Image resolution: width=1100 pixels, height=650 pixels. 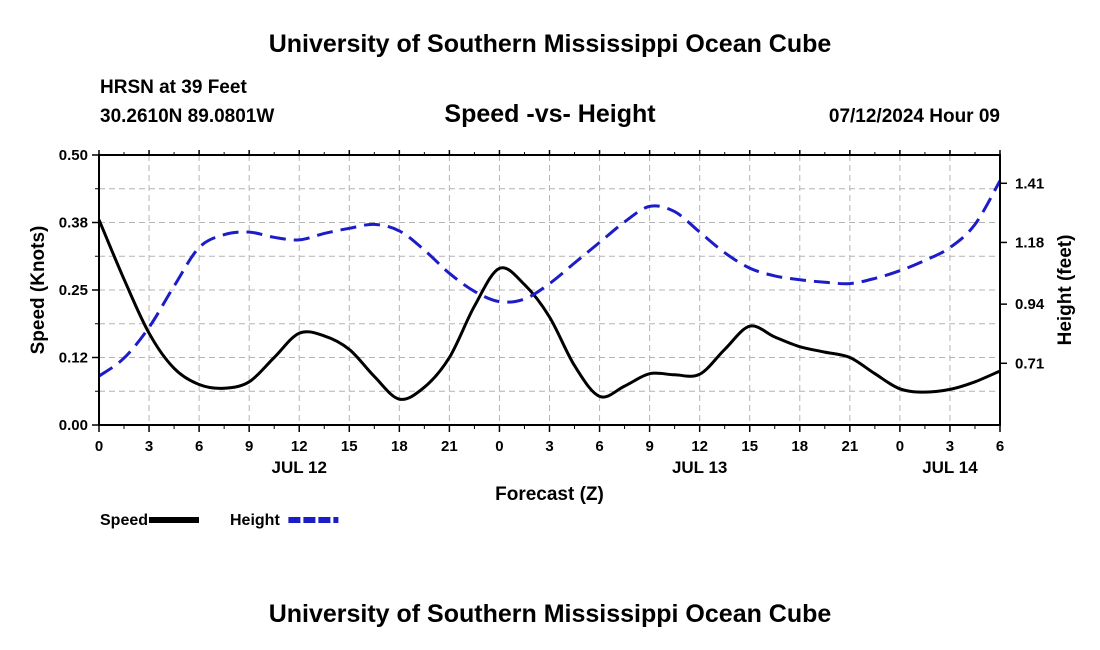 What do you see at coordinates (1030, 304) in the screenshot?
I see `y2-tick-label: 0.94` at bounding box center [1030, 304].